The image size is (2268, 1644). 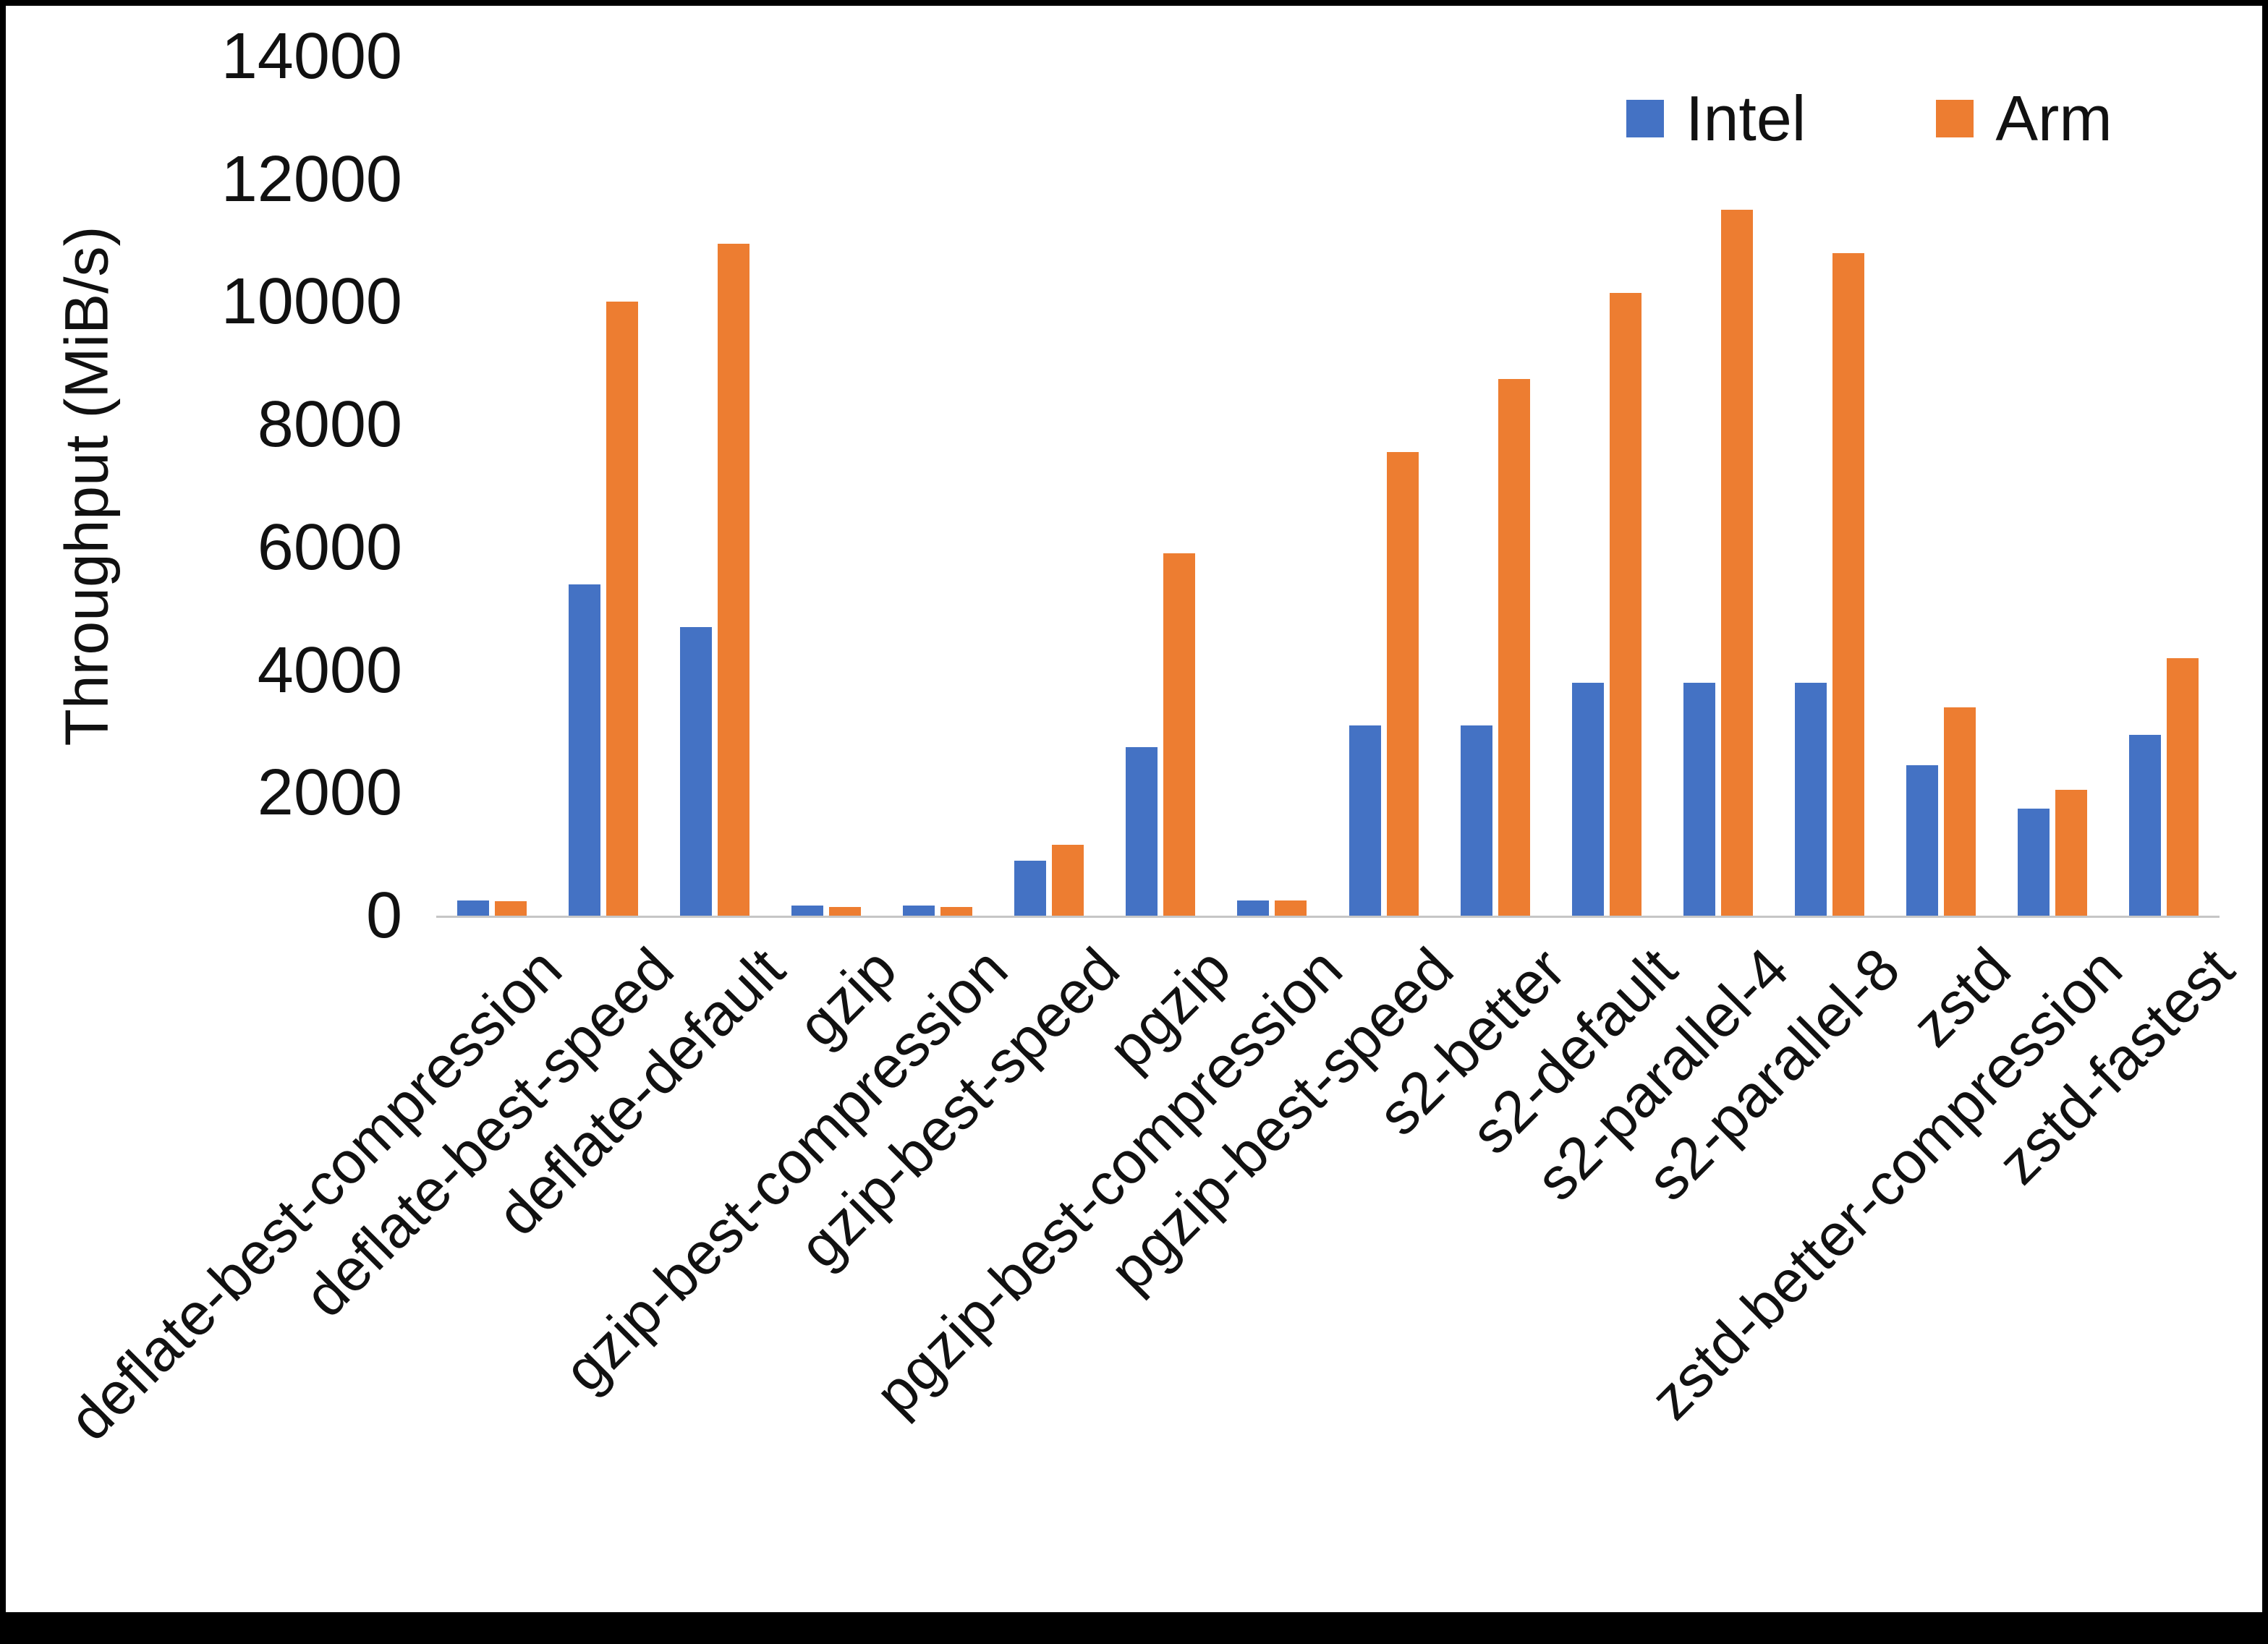 What do you see at coordinates (1869, 118) in the screenshot?
I see `legend: Intel Arm` at bounding box center [1869, 118].